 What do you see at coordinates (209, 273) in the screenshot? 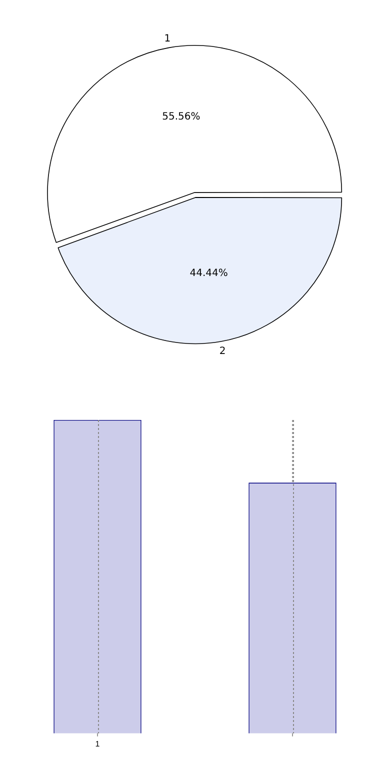
I see `data-label: 44.44%` at bounding box center [209, 273].